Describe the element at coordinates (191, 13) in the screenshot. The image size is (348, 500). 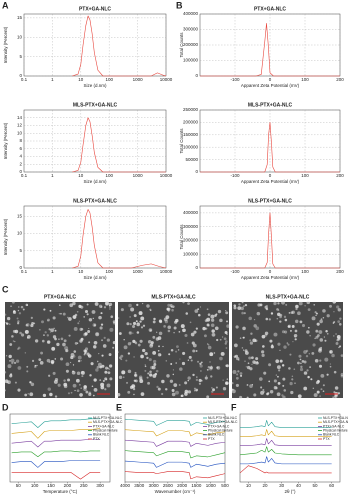
I see `y-tick-label: 400000` at that location.